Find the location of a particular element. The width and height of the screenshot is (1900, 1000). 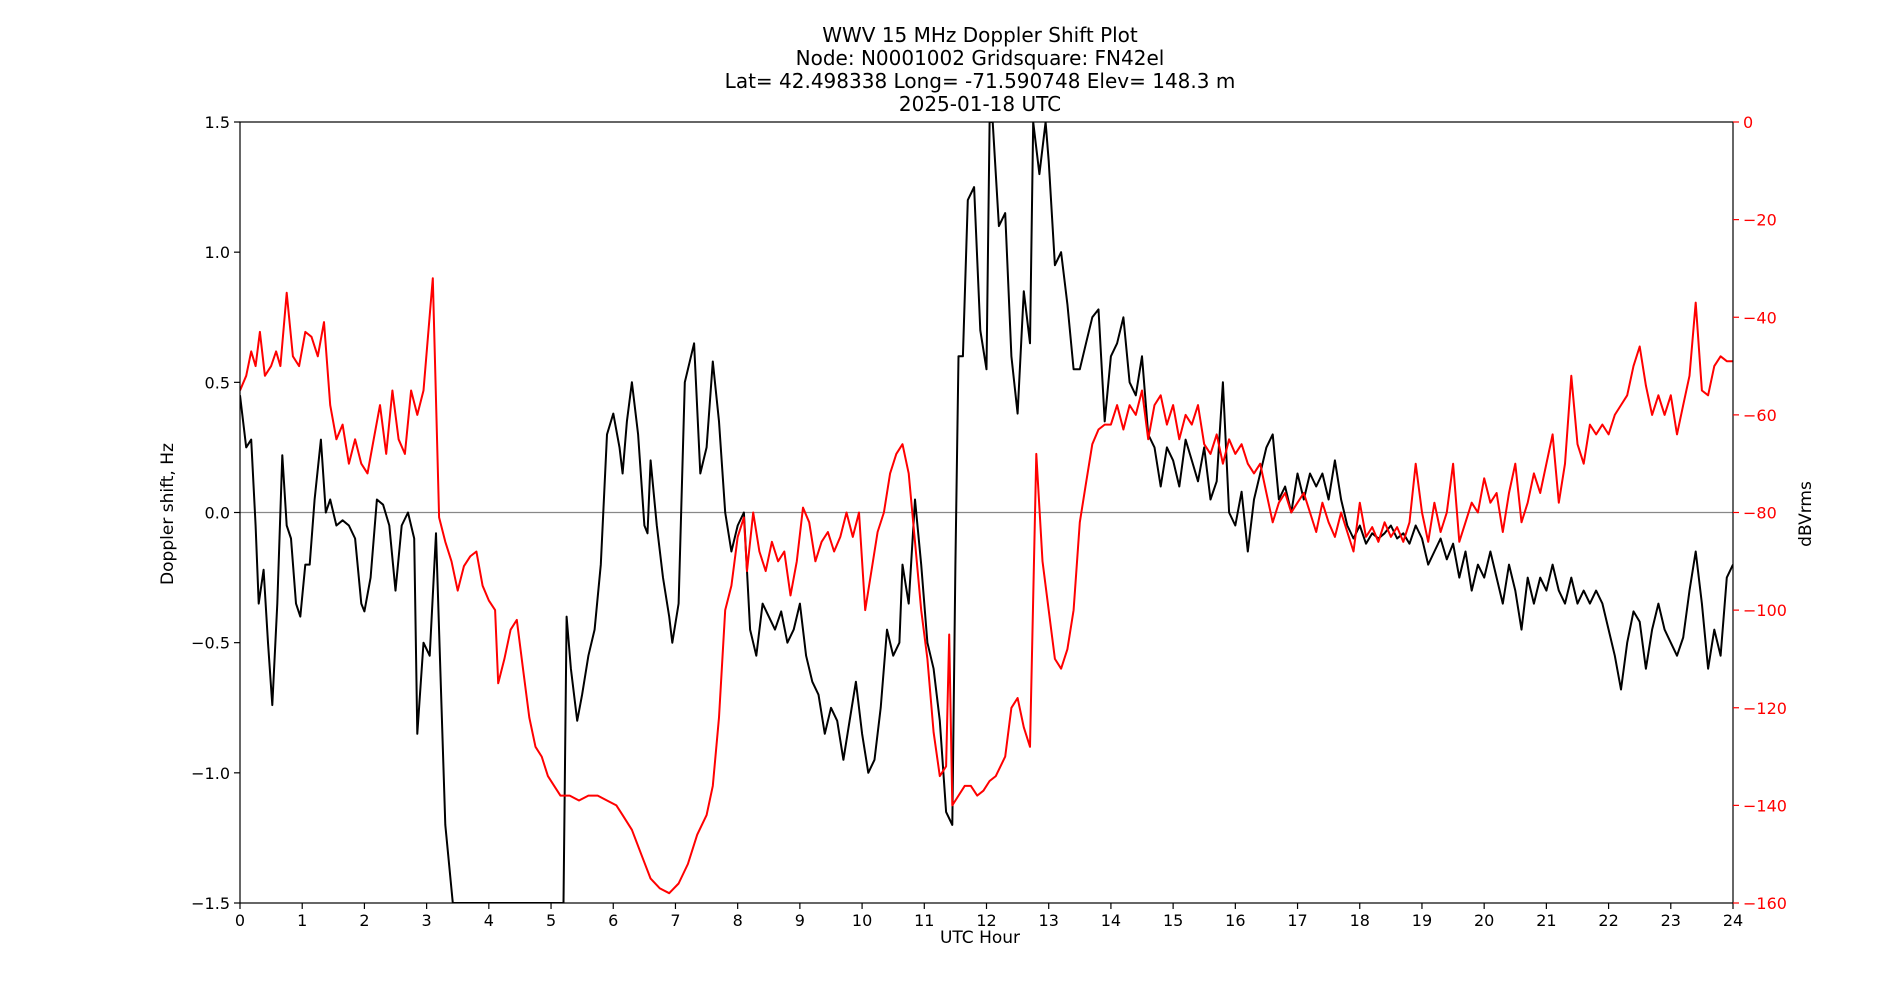

x-tick-label: 6 is located at coordinates (613, 920).